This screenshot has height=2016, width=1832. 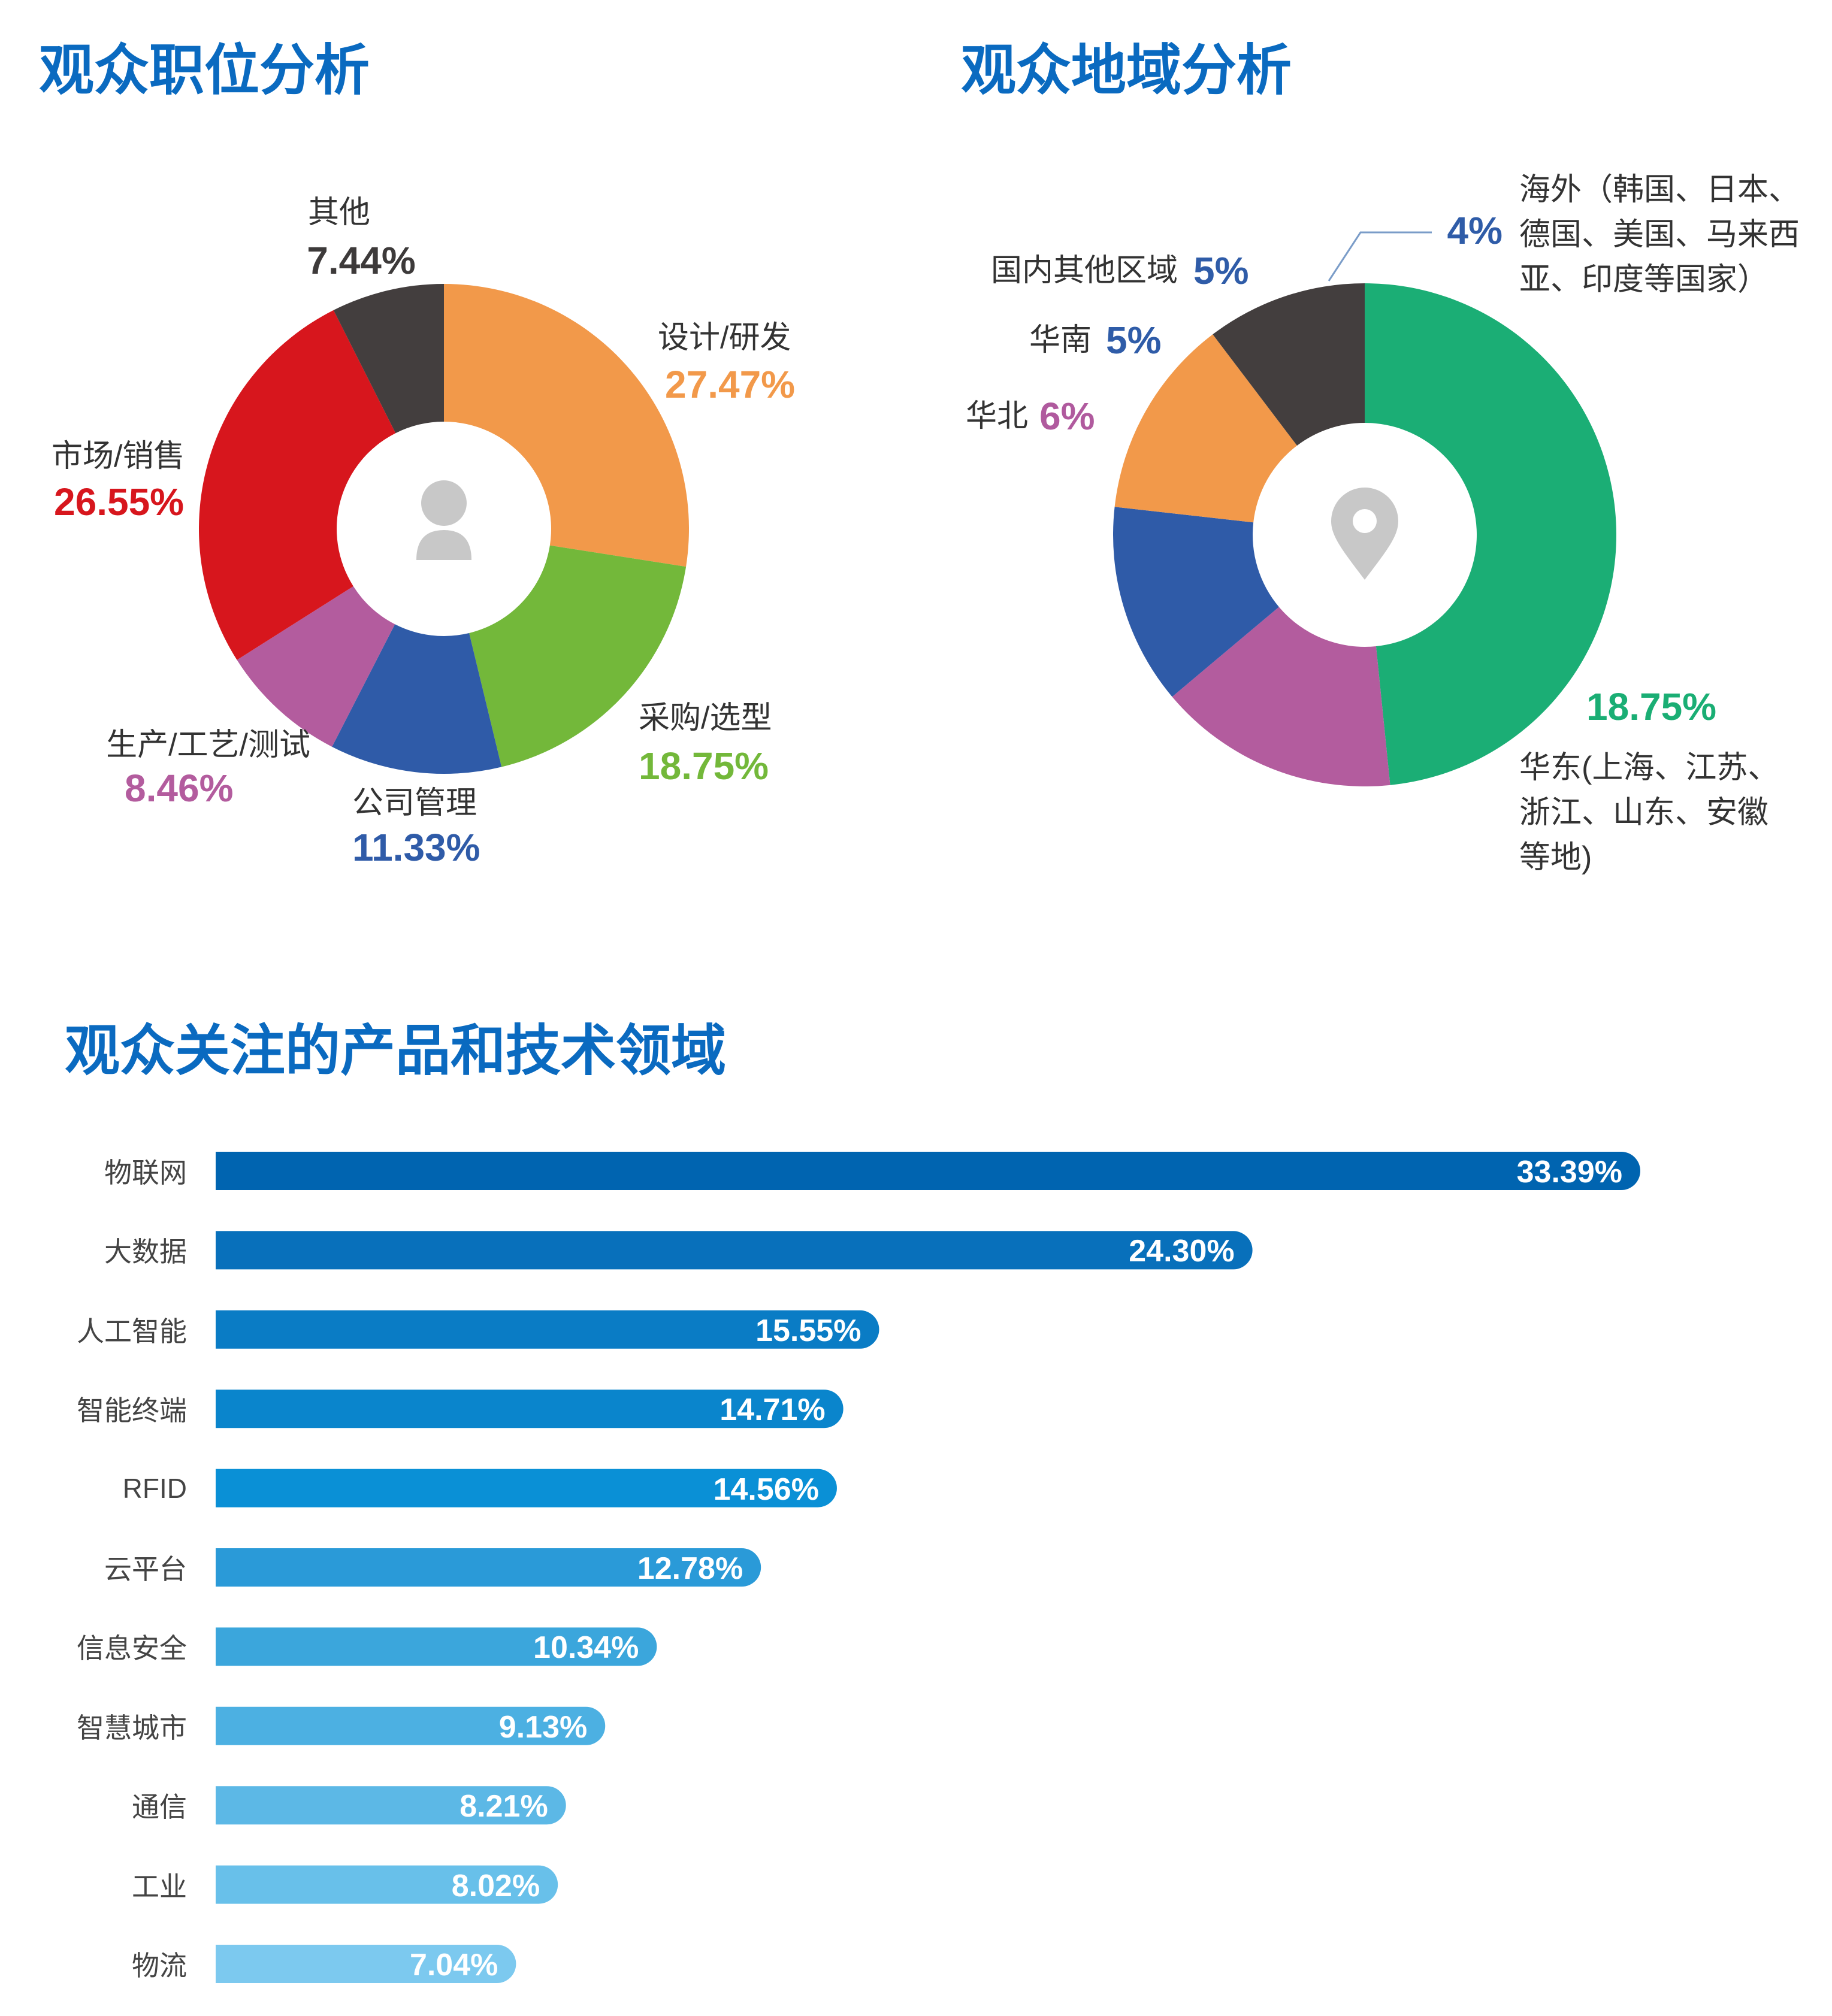 What do you see at coordinates (205, 70) in the screenshot?
I see `chart-title: 观众职位分析` at bounding box center [205, 70].